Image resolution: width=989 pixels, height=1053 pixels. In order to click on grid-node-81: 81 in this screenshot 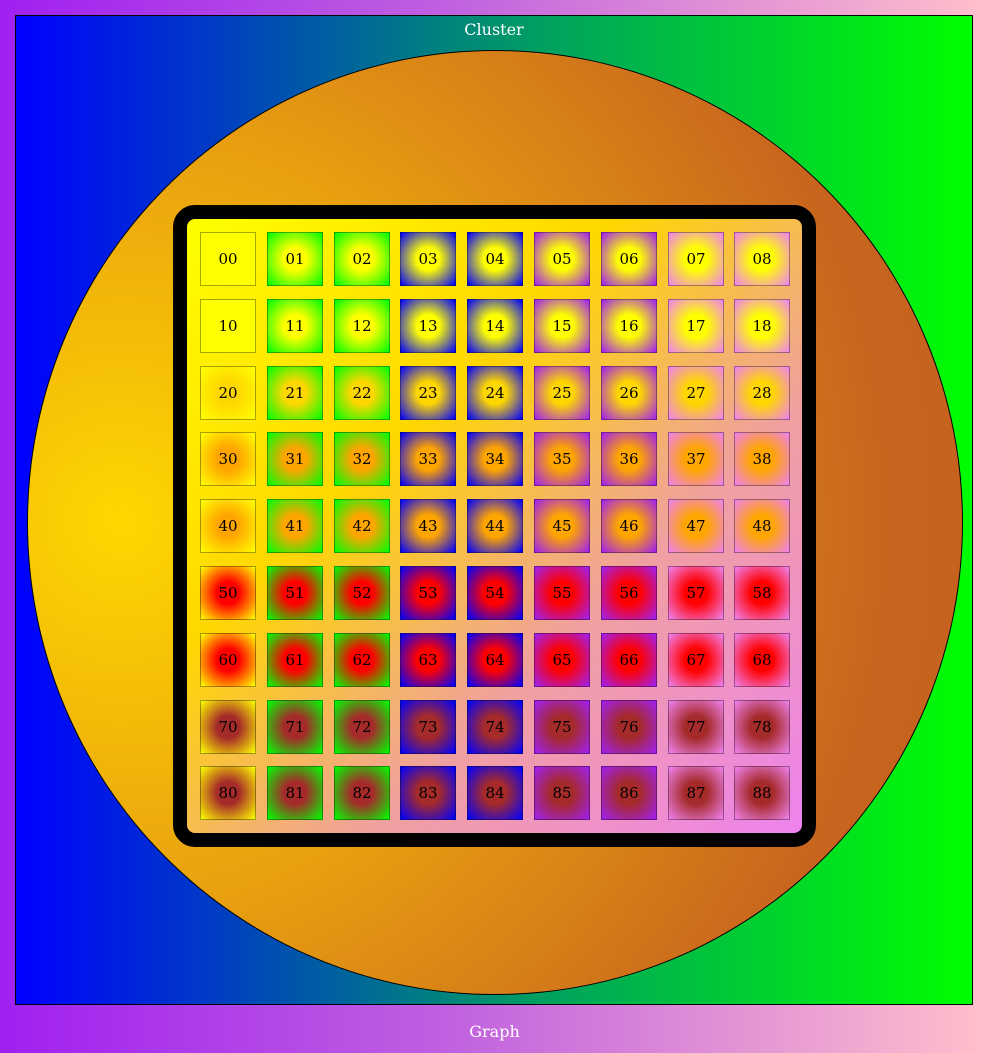, I will do `click(295, 793)`.